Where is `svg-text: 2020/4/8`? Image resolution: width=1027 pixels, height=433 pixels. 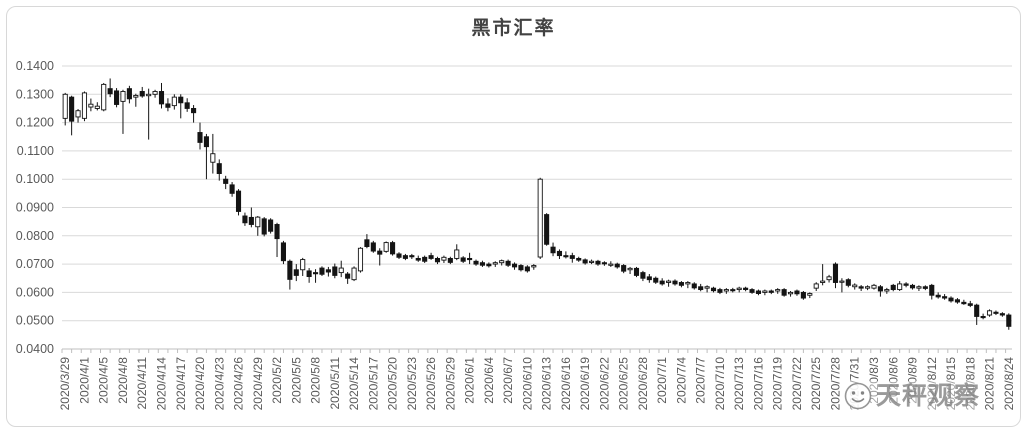
svg-text: 2020/4/8 is located at coordinates (123, 380).